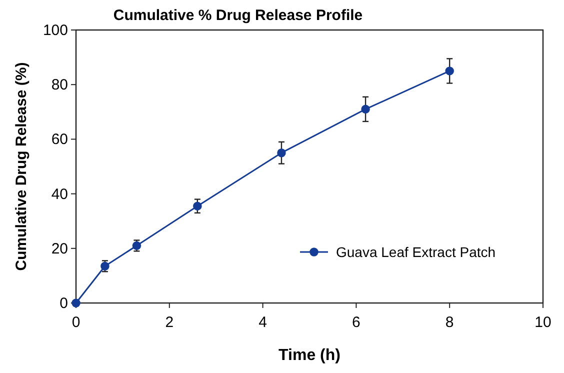  I want to click on y-tick-label: 80, so click(59, 85).